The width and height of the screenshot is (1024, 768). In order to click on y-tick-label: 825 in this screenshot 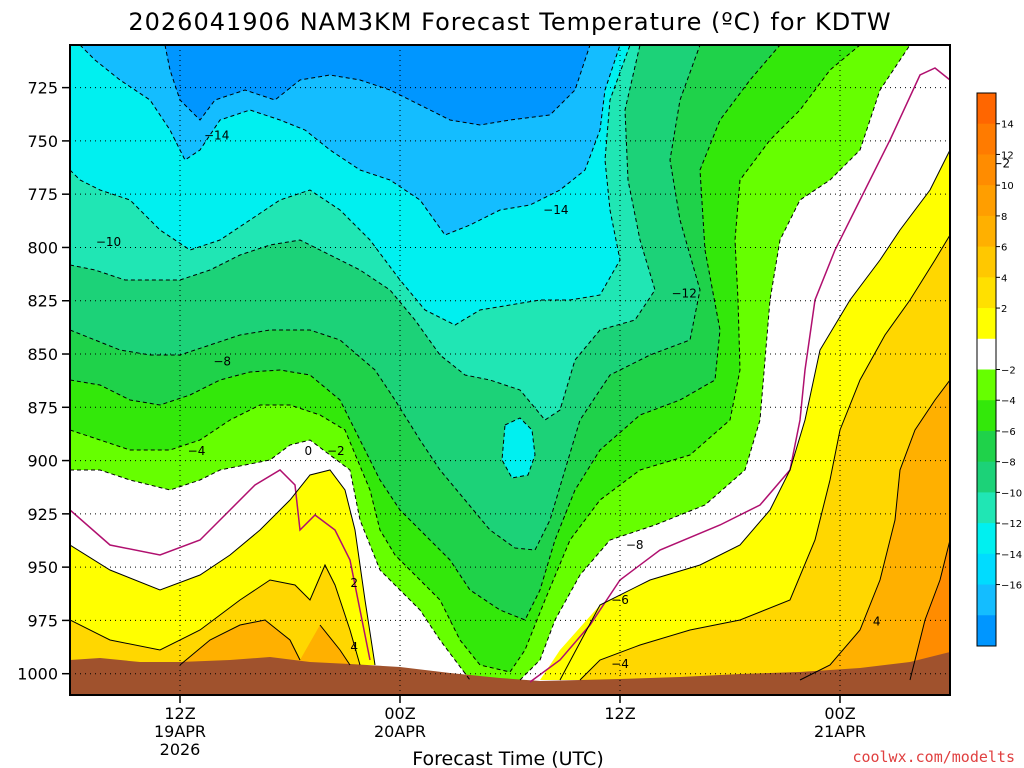, I will do `click(42, 301)`.